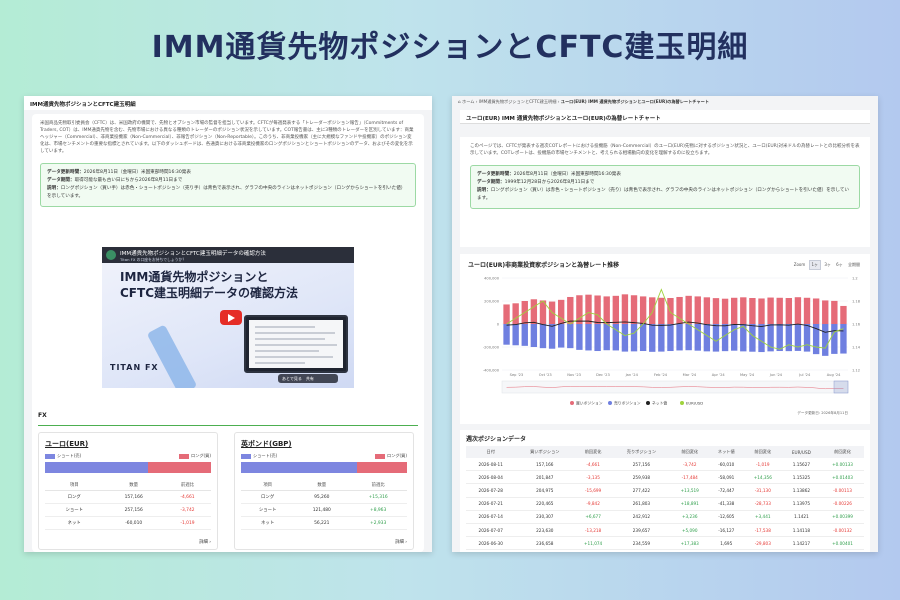 This screenshot has height=600, width=900. What do you see at coordinates (491, 490) in the screenshot?
I see `table-cell: 2026-07-28` at bounding box center [491, 490].